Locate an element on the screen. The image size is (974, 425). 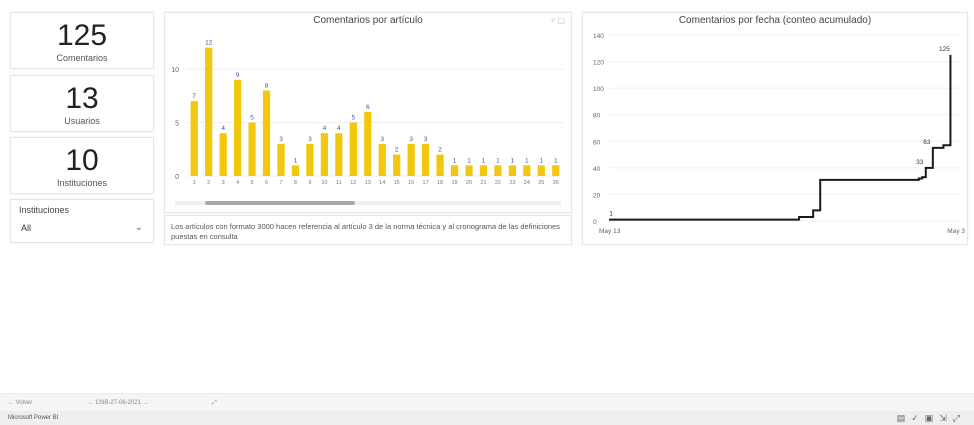
x-tick-label: 4 is located at coordinates (237, 183).